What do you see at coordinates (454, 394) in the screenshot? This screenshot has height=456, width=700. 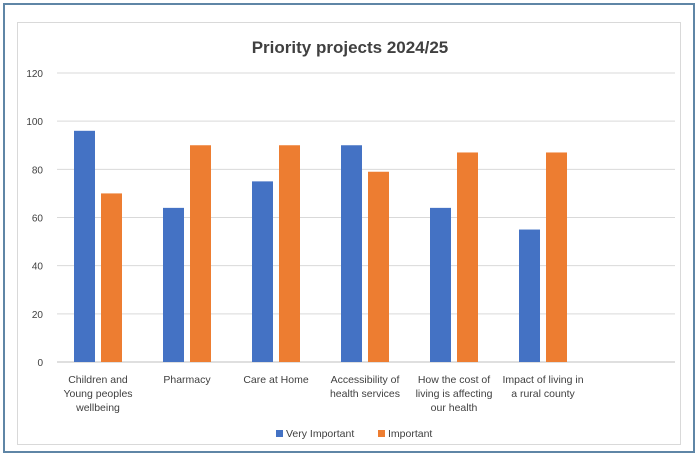 I see `category-label: living is affecting` at bounding box center [454, 394].